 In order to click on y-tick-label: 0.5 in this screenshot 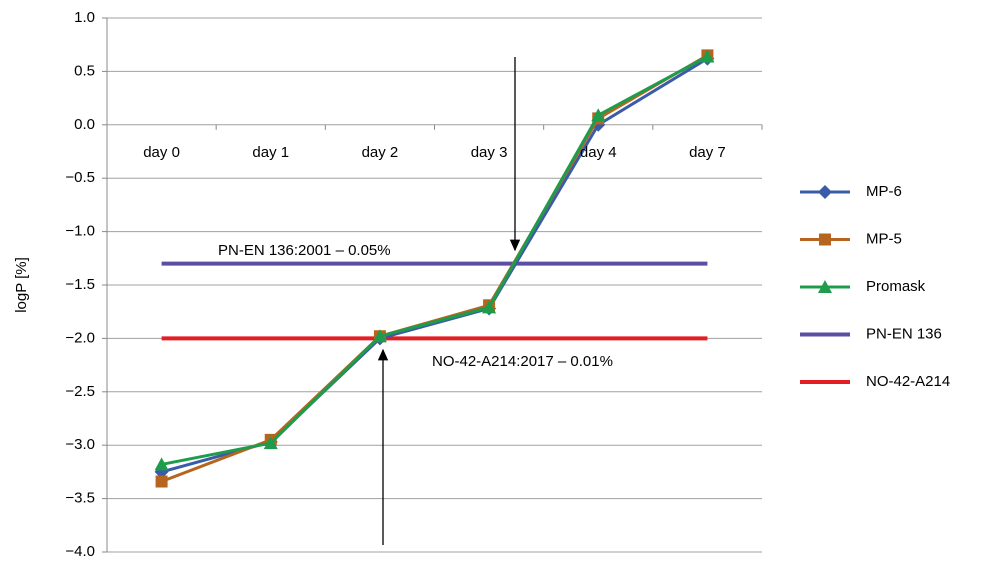, I will do `click(84, 70)`.